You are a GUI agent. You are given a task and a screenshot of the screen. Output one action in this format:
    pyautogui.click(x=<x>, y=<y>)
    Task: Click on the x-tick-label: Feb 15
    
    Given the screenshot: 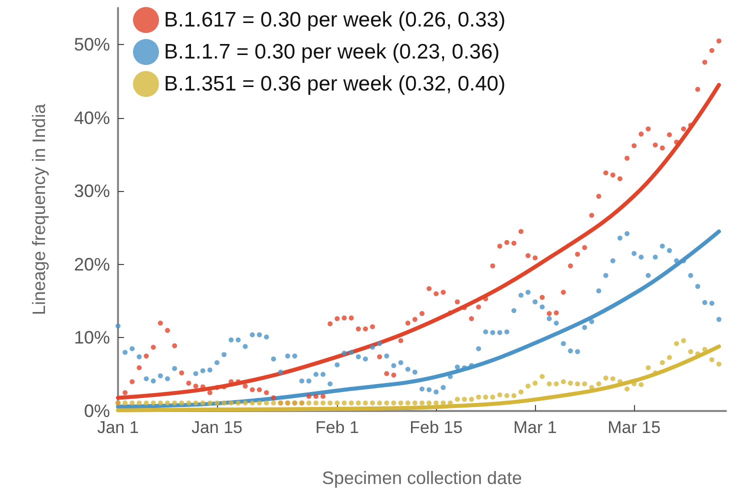 What is the action you would take?
    pyautogui.click(x=436, y=427)
    